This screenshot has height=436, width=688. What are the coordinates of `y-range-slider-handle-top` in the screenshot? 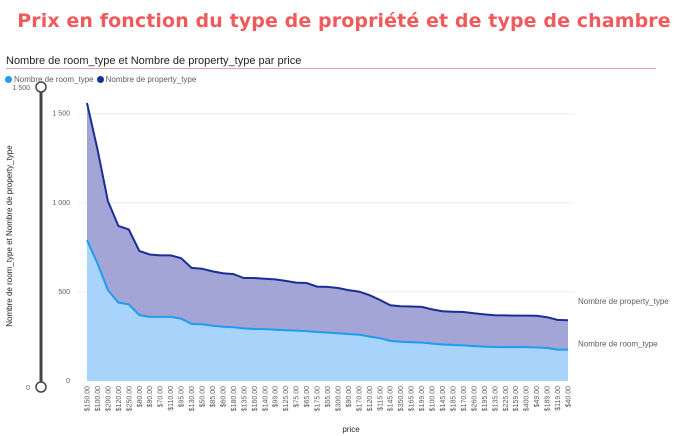 It's located at (41, 87).